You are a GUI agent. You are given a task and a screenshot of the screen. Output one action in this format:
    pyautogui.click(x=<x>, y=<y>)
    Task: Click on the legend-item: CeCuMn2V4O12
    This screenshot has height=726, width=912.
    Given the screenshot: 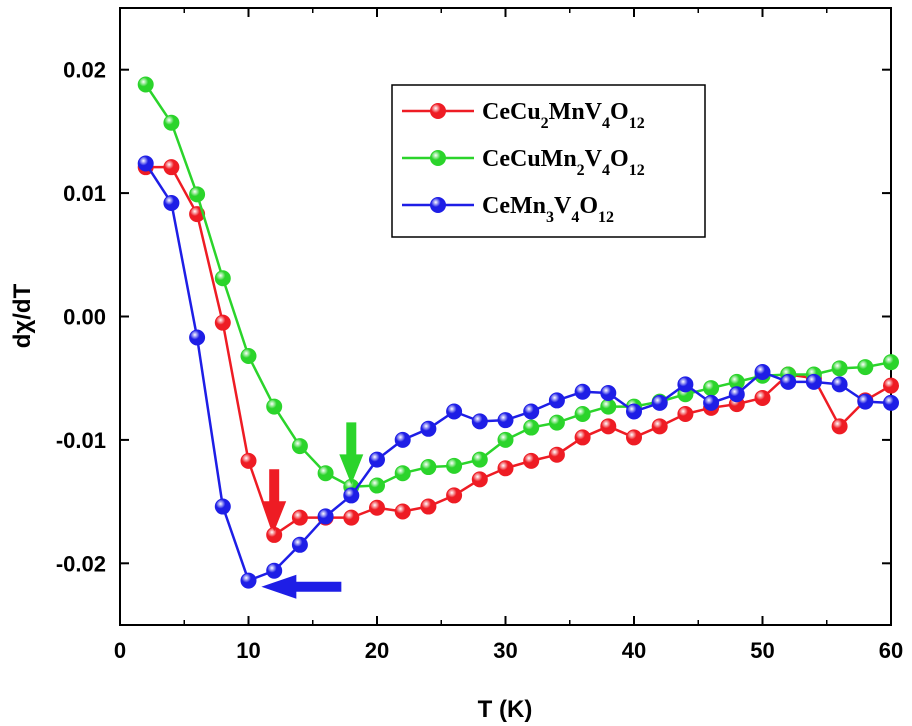 What is the action you would take?
    pyautogui.click(x=523, y=162)
    